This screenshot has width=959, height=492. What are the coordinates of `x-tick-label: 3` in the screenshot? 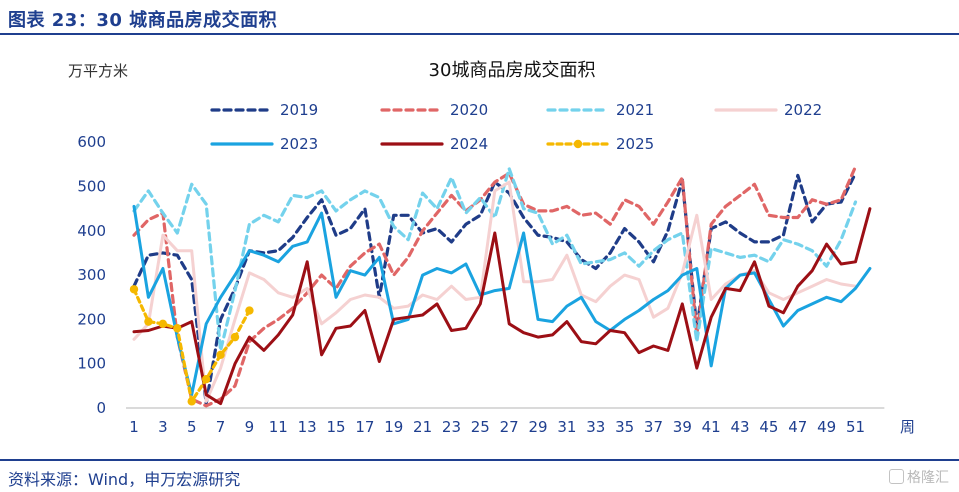 It's located at (163, 427).